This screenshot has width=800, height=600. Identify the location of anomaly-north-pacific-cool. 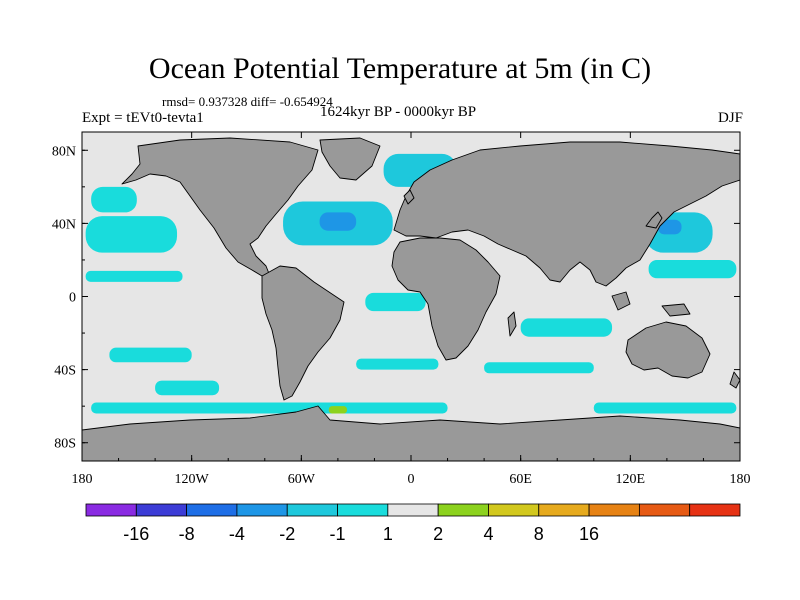
(131, 234).